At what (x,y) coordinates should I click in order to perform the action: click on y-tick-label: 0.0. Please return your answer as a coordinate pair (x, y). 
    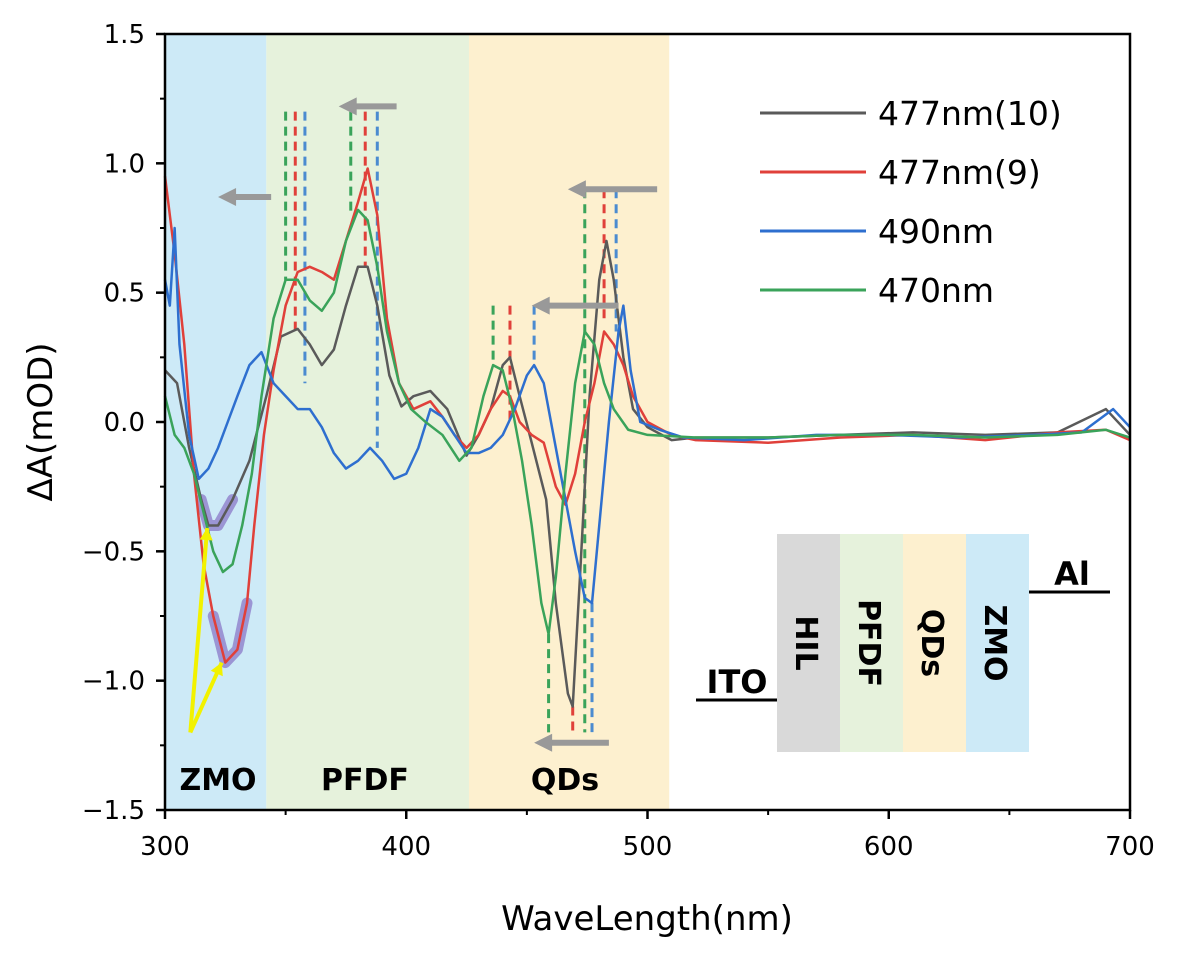
    Looking at the image, I should click on (124, 423).